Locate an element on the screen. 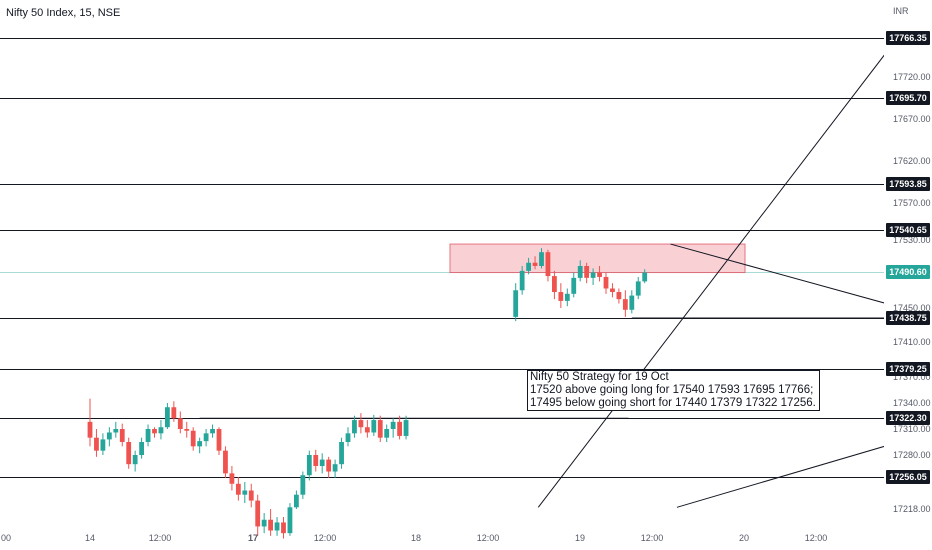 Image resolution: width=932 pixels, height=550 pixels. y-tick-8: 17340.00 is located at coordinates (912, 403).